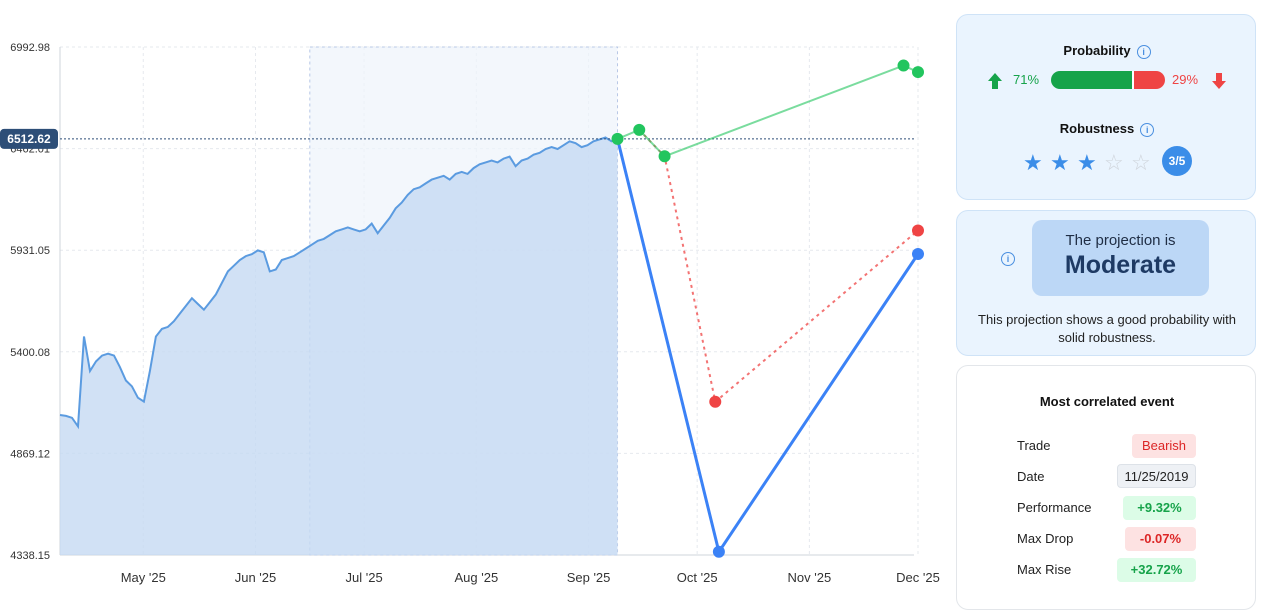  I want to click on probability-title: Probability, so click(1097, 50).